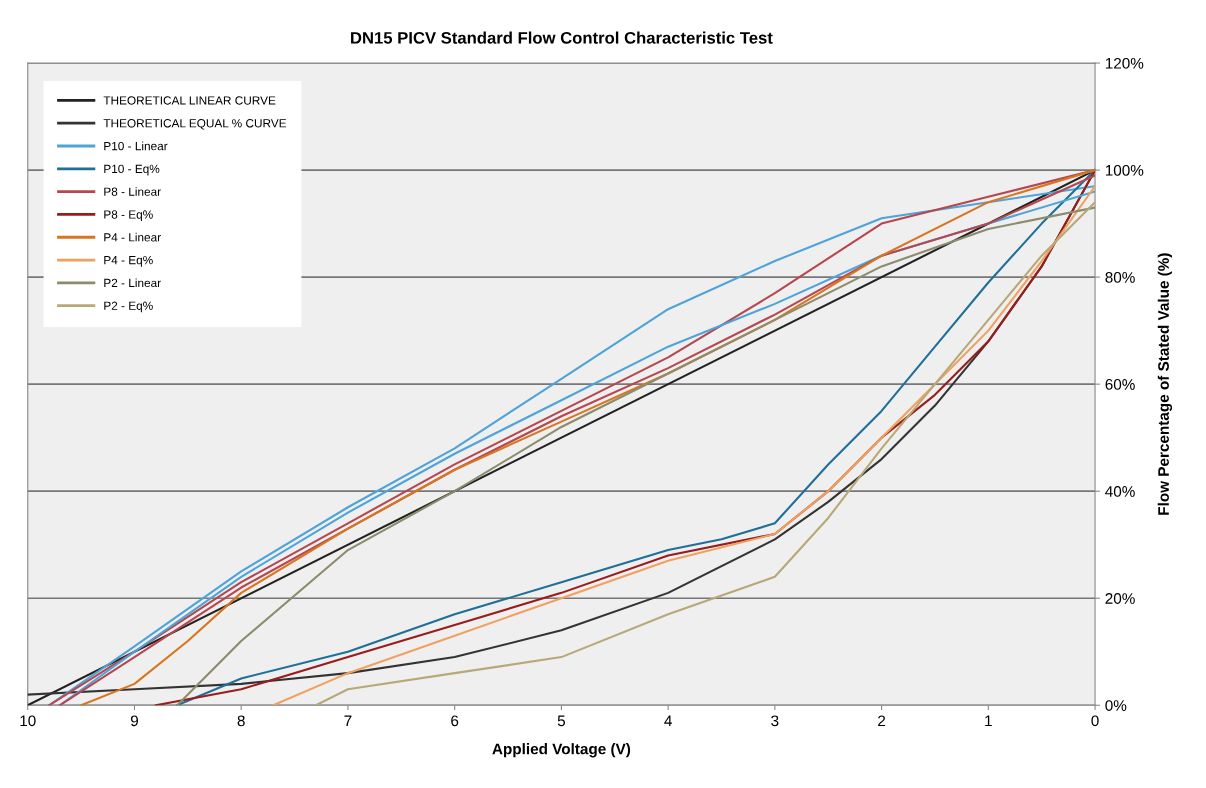 This screenshot has height=788, width=1206. Describe the element at coordinates (1124, 170) in the screenshot. I see `y-tick-label: 100%` at that location.